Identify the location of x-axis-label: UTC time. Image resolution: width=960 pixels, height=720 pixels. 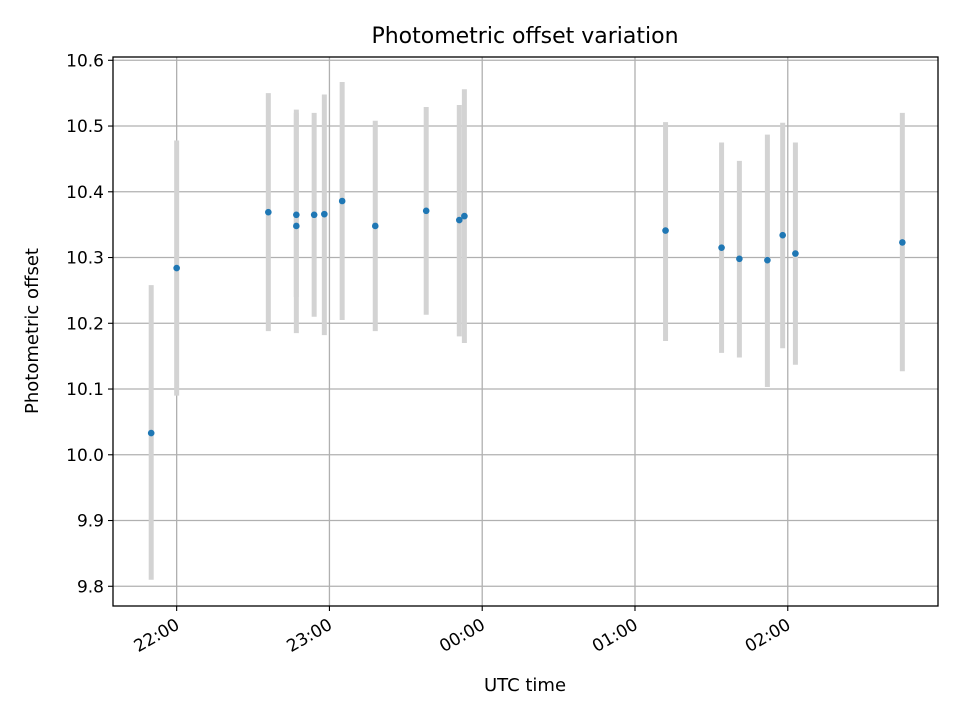
(525, 685).